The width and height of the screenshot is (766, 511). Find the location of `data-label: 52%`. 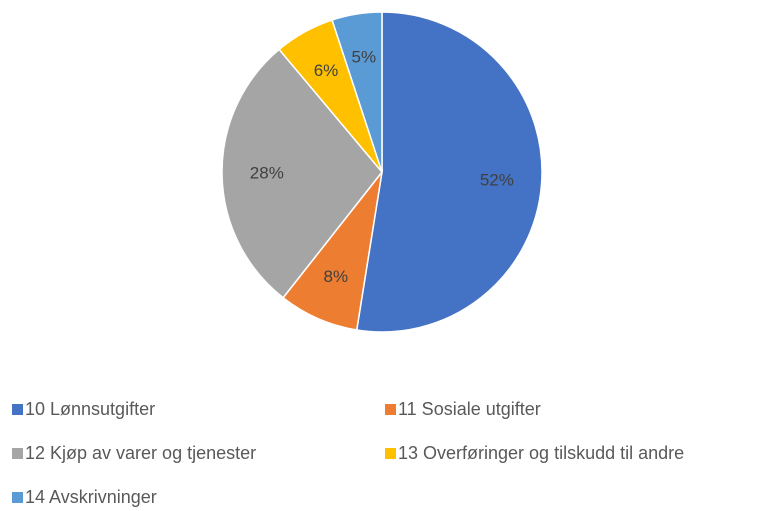

data-label: 52% is located at coordinates (497, 180).